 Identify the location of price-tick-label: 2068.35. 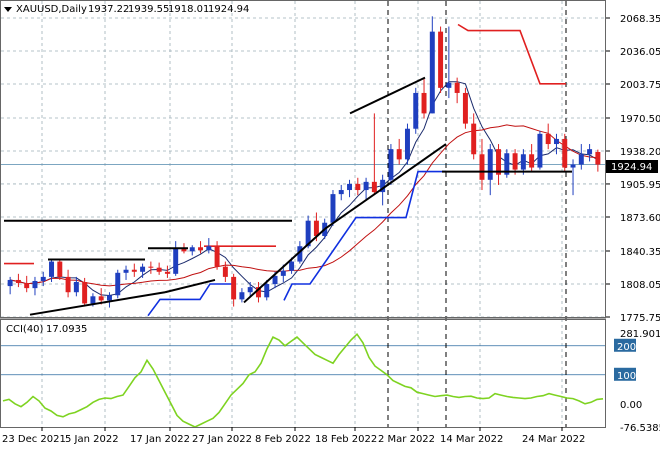
(640, 19).